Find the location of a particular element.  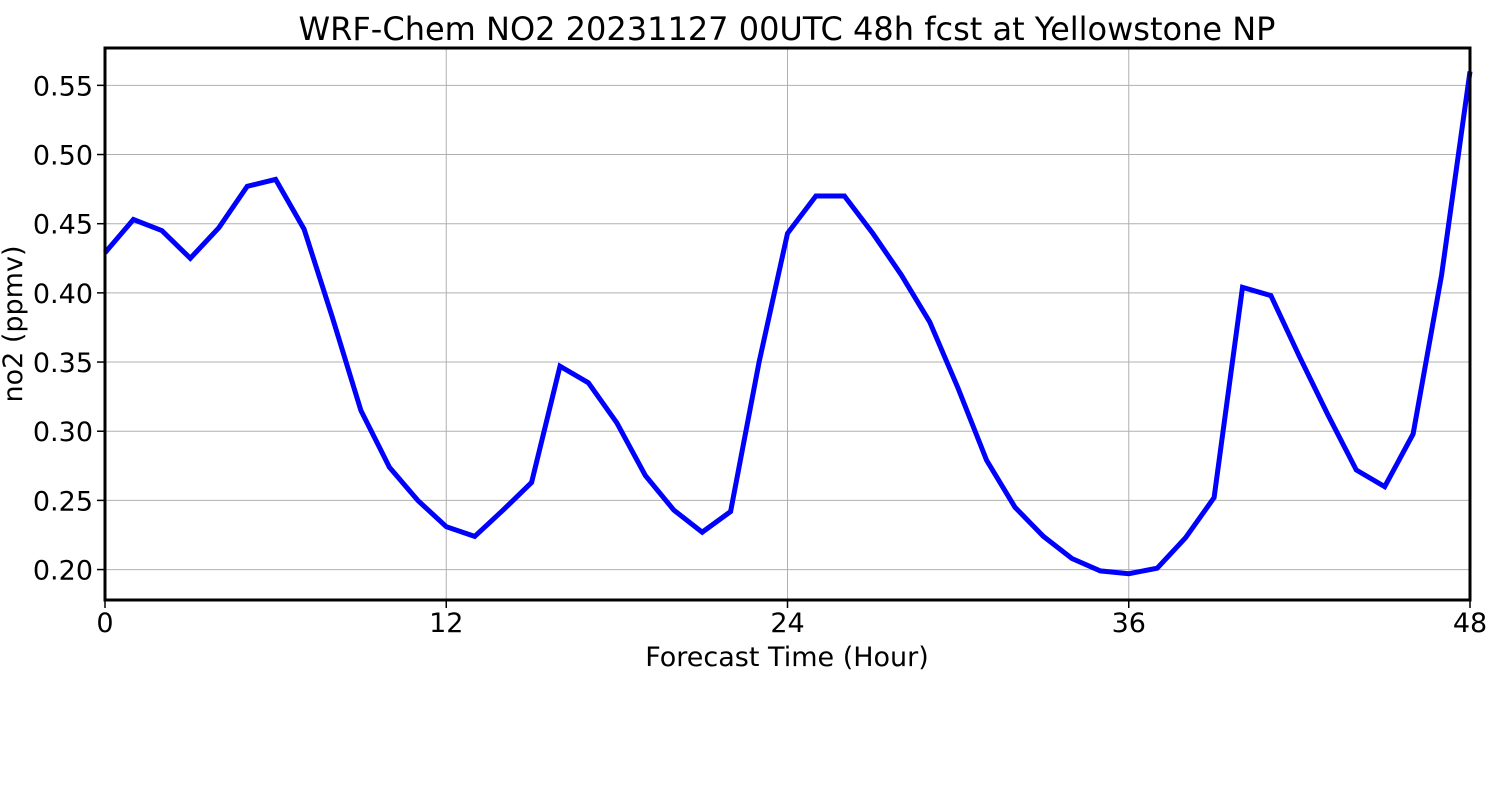

x-axis-label: Forecast Time (Hour) is located at coordinates (787, 657).